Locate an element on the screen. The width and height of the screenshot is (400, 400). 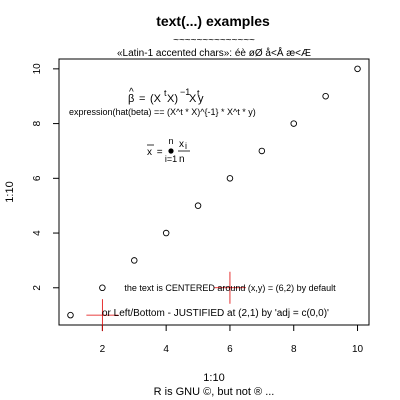
beta-hat-formula: ^ β = (X t X) −1 X t y is located at coordinates (166, 96).